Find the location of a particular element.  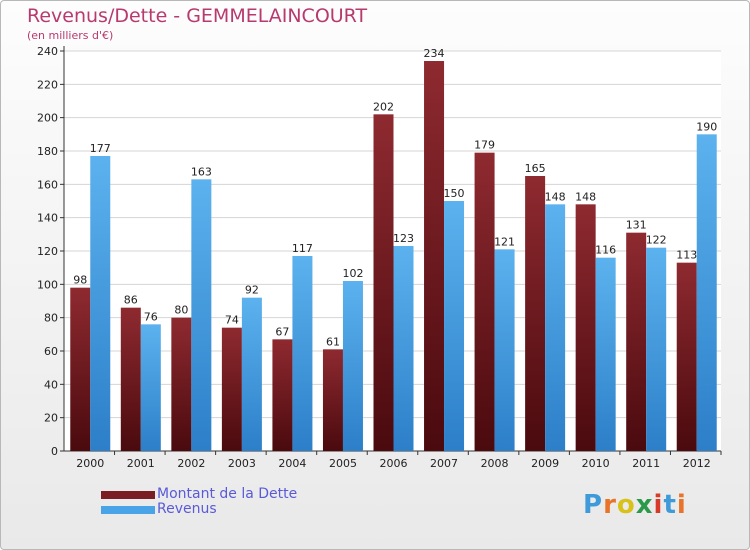

x-tick-label: 2005 is located at coordinates (343, 463).